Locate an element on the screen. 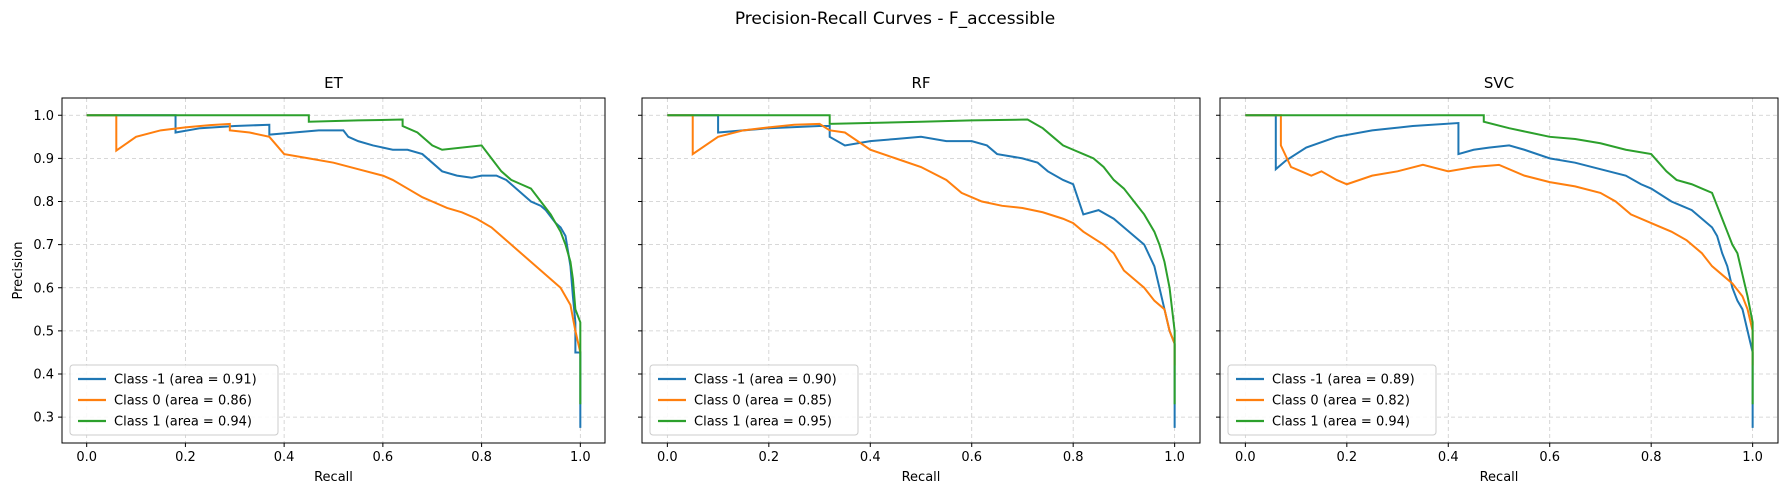 The width and height of the screenshot is (1790, 495). y-tick-label-2: 0.5 is located at coordinates (43, 331).